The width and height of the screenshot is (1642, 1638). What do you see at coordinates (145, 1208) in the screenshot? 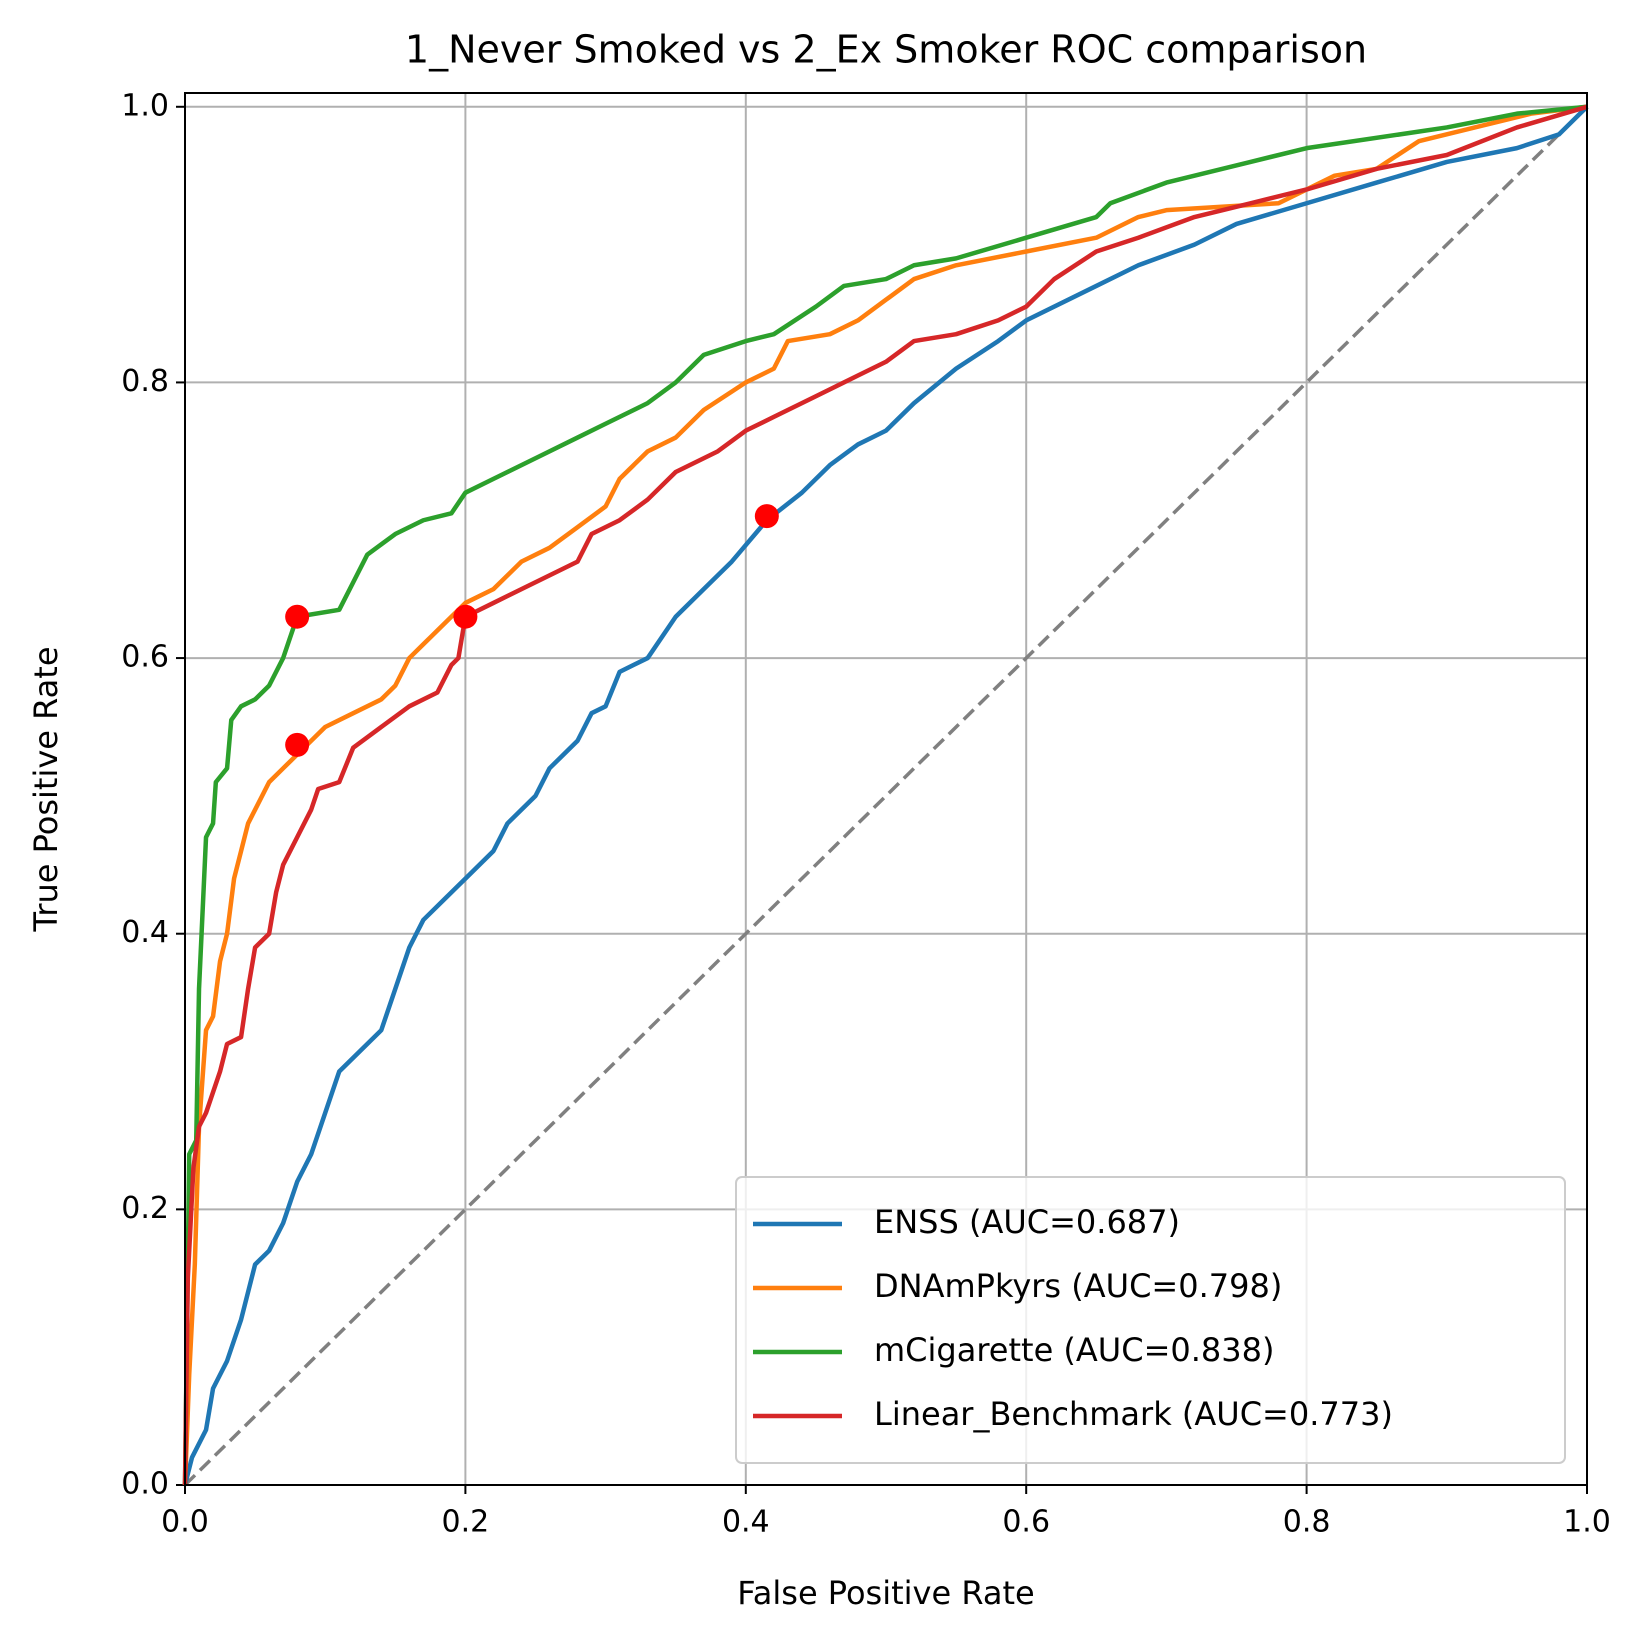
I see `y-tick-label: 0.2` at bounding box center [145, 1208].